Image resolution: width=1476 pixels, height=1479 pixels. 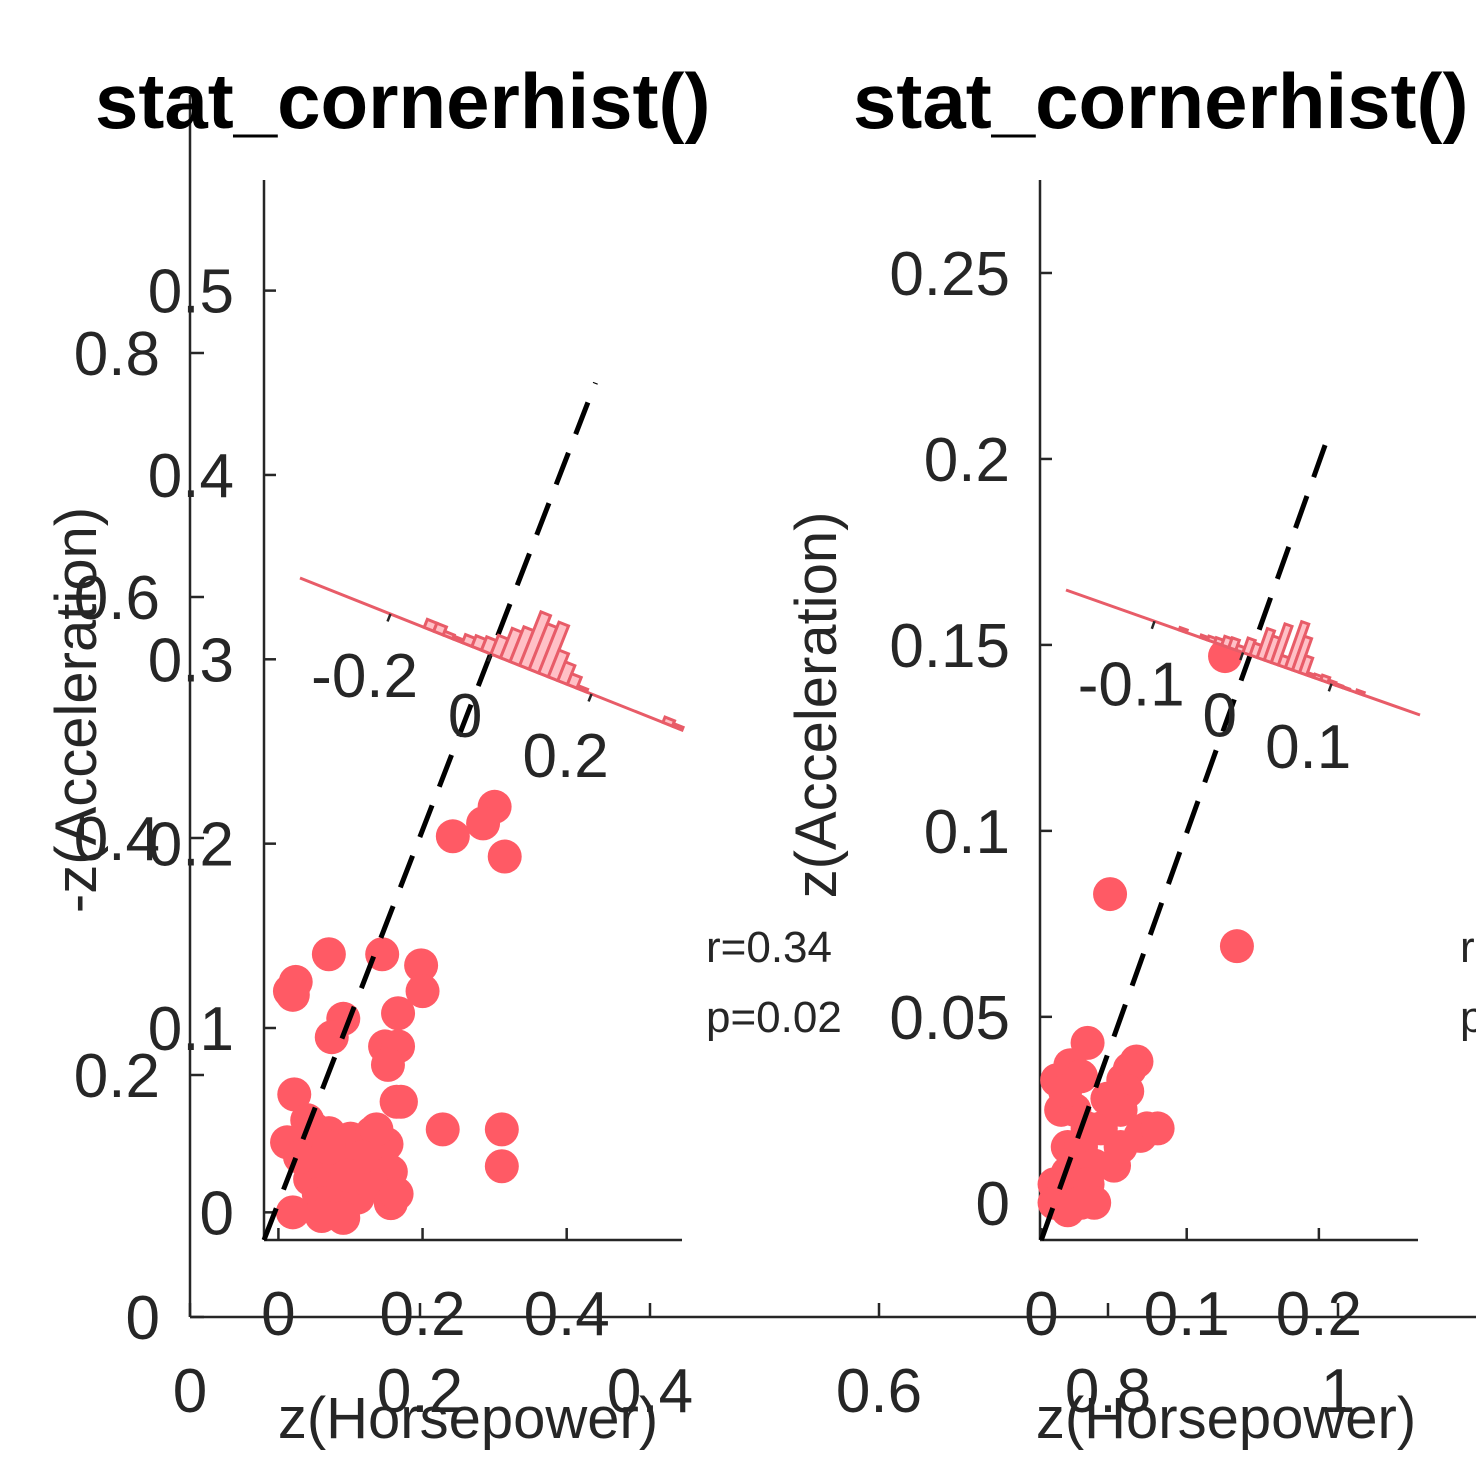 I want to click on left-y-tick-label: 0, so click(x=217, y=1213).